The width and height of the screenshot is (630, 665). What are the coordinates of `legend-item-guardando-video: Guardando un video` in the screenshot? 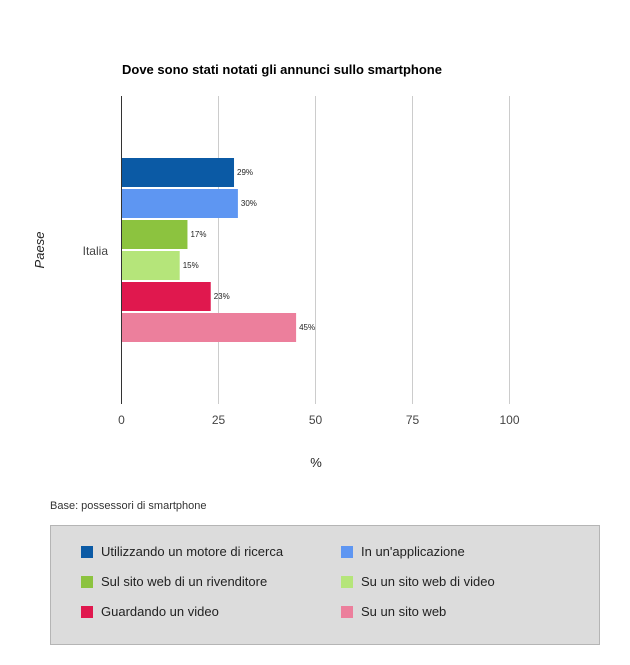 It's located at (150, 611).